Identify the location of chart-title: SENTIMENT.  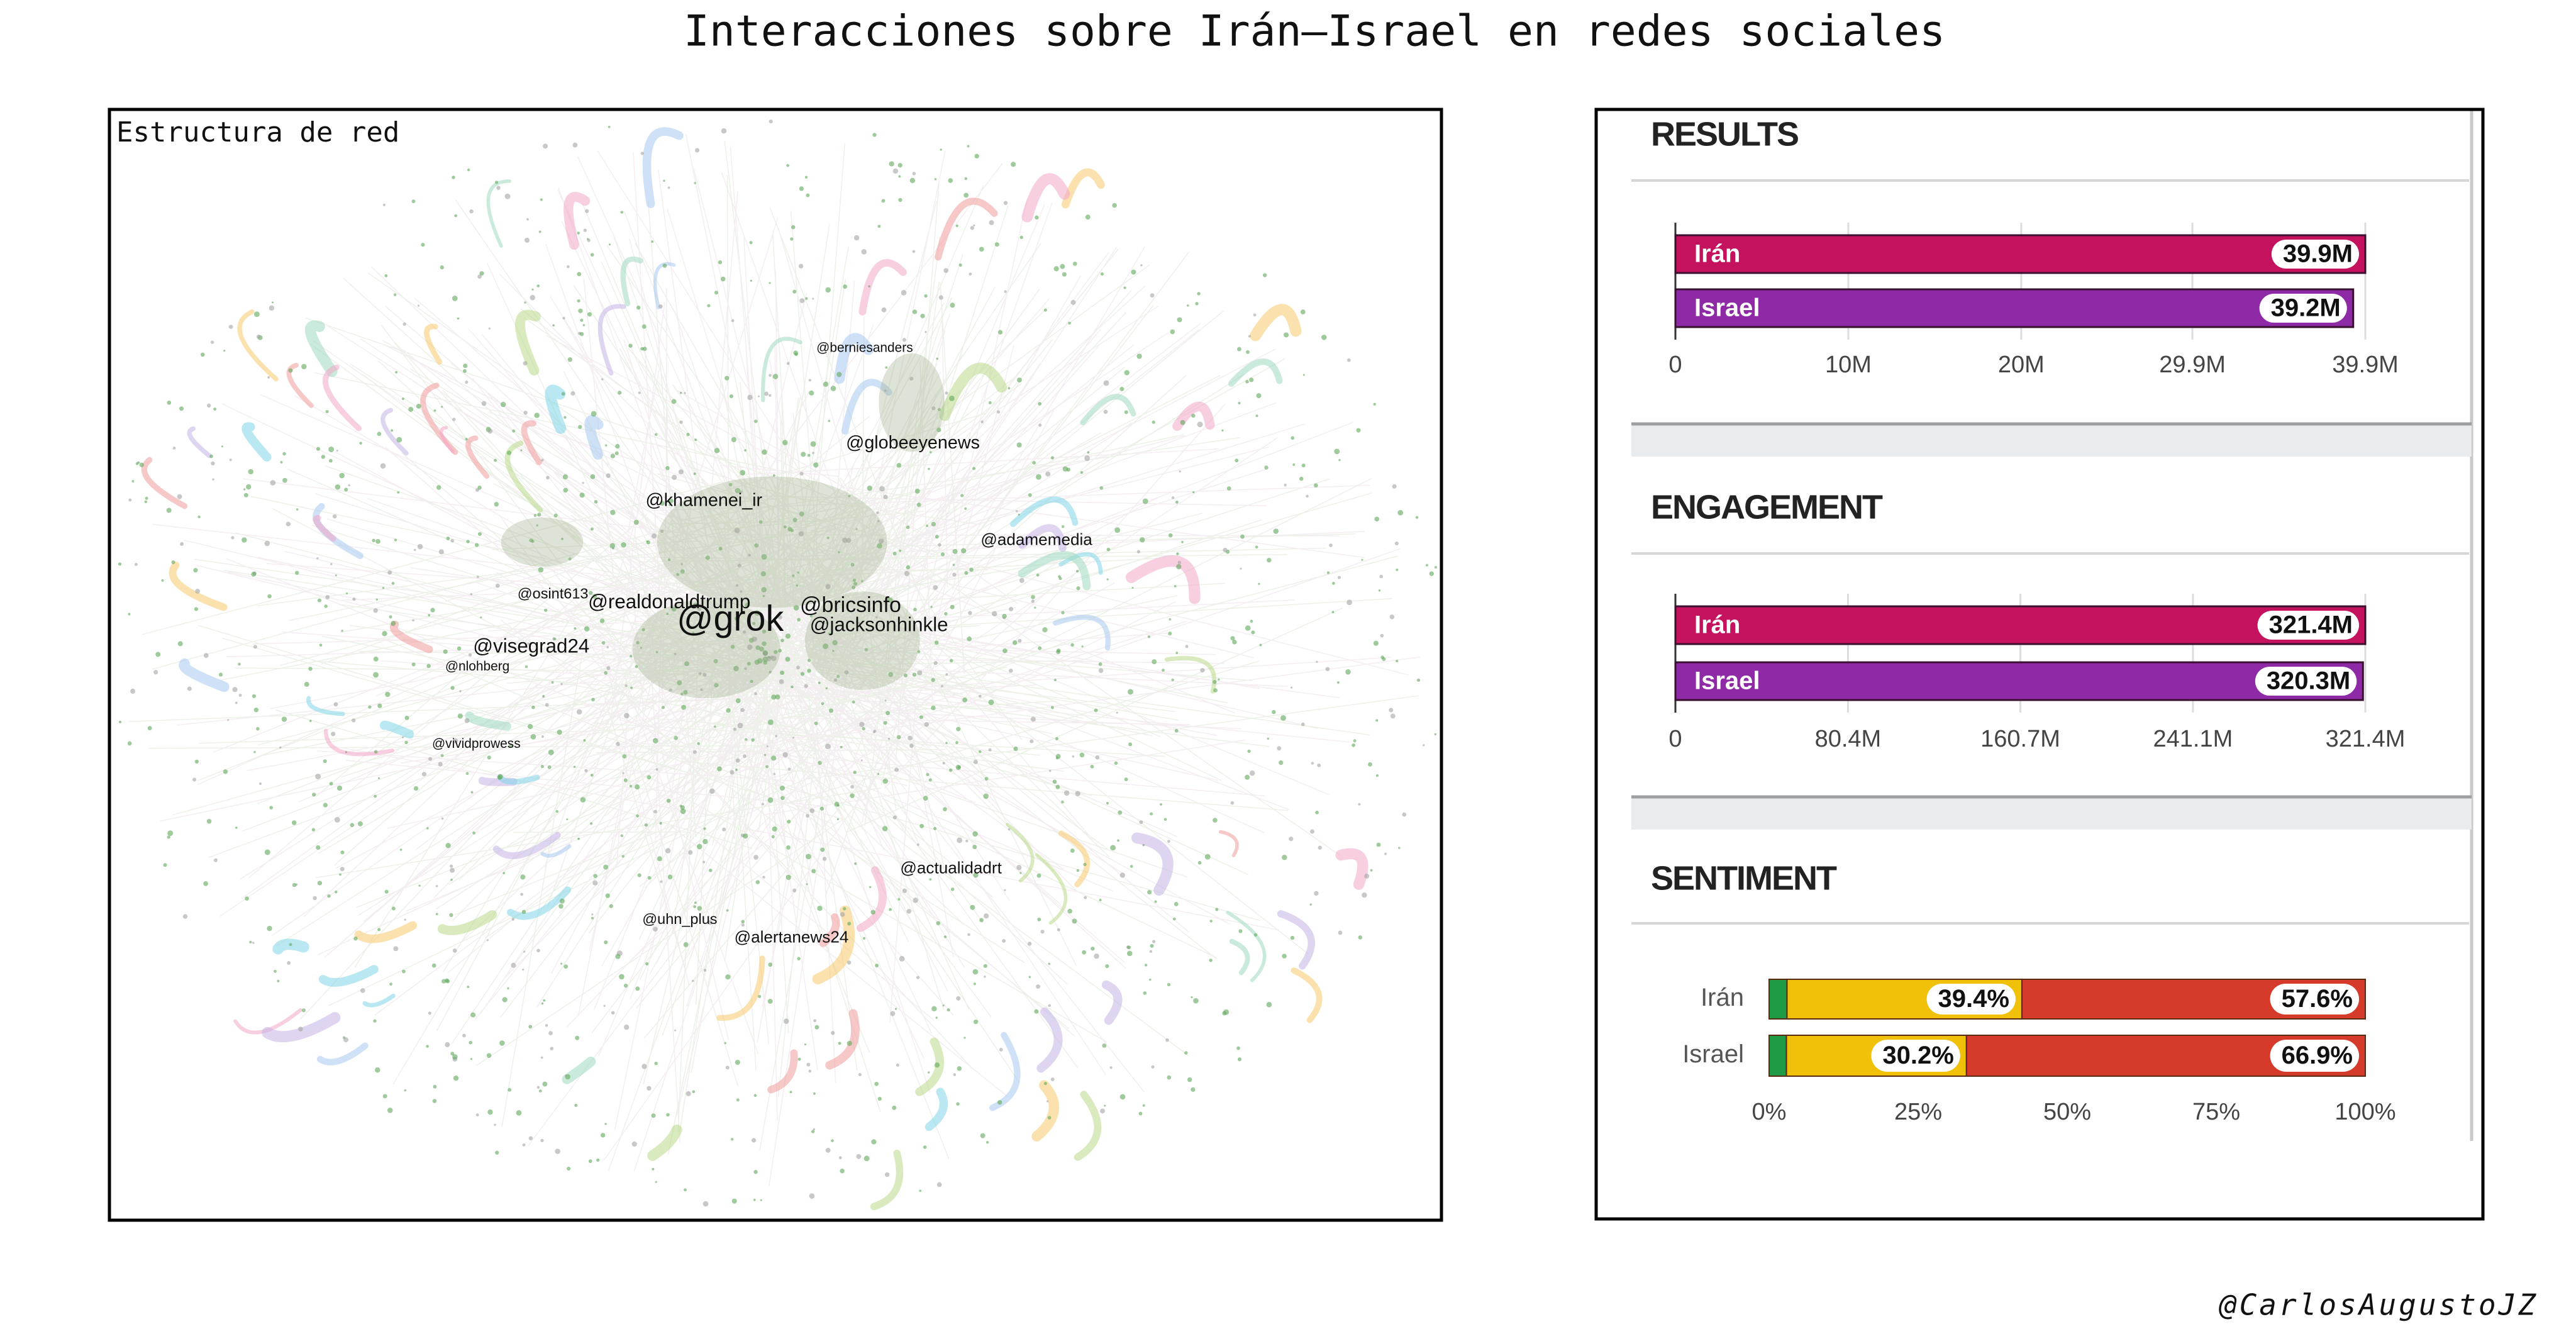
(1744, 878).